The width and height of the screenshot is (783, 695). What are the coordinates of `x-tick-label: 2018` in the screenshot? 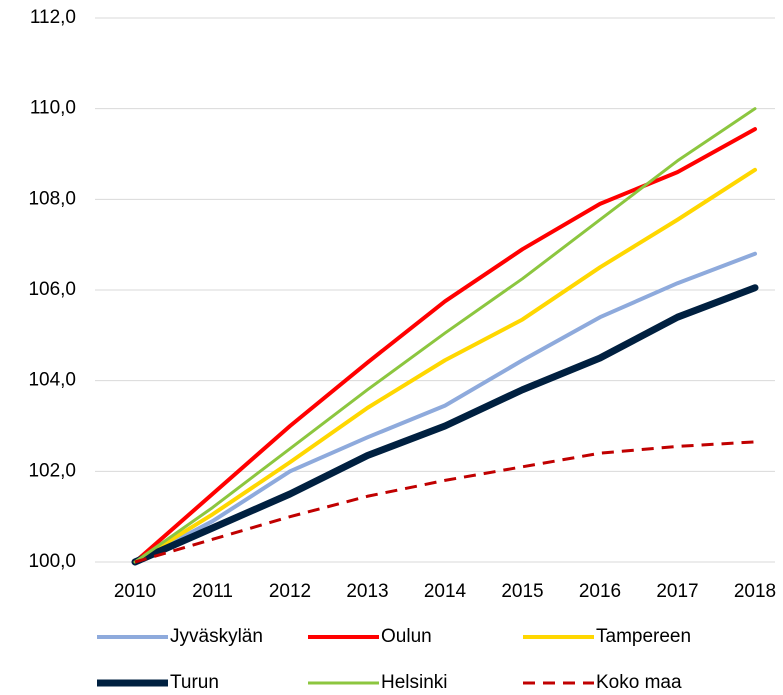 It's located at (755, 591).